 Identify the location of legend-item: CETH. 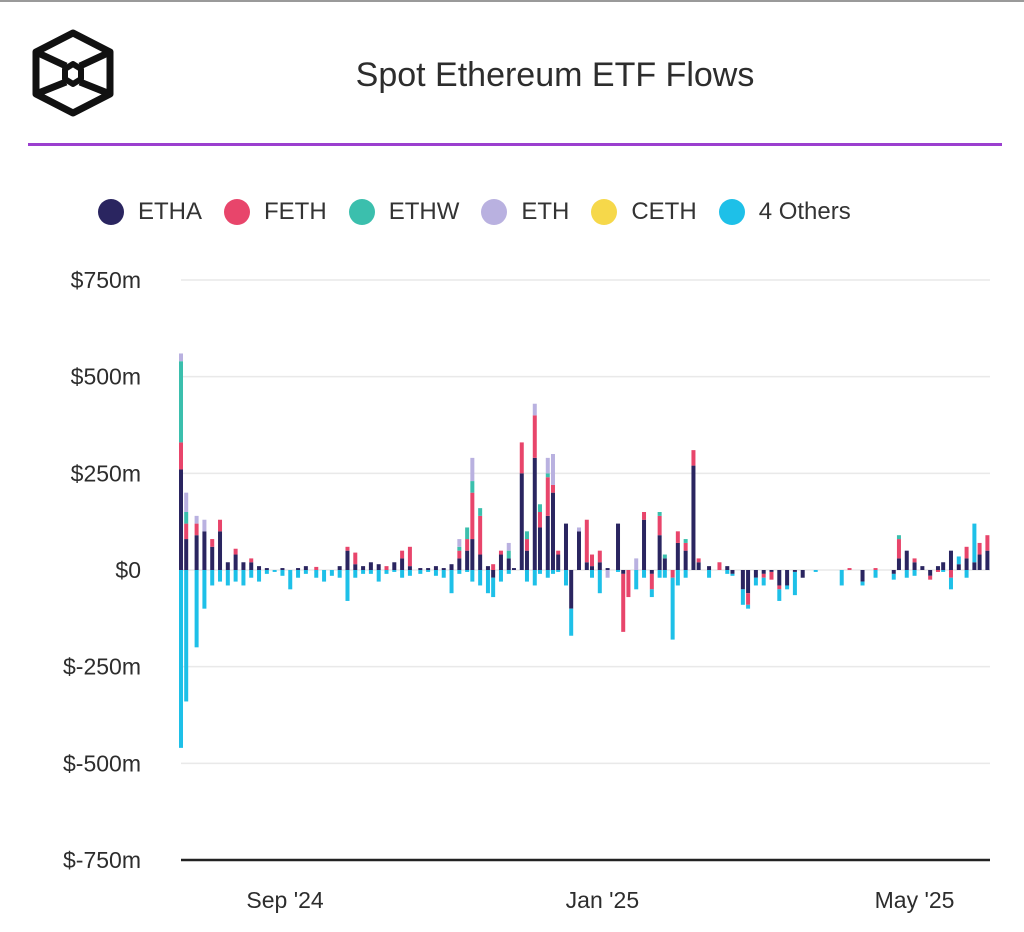
(644, 212).